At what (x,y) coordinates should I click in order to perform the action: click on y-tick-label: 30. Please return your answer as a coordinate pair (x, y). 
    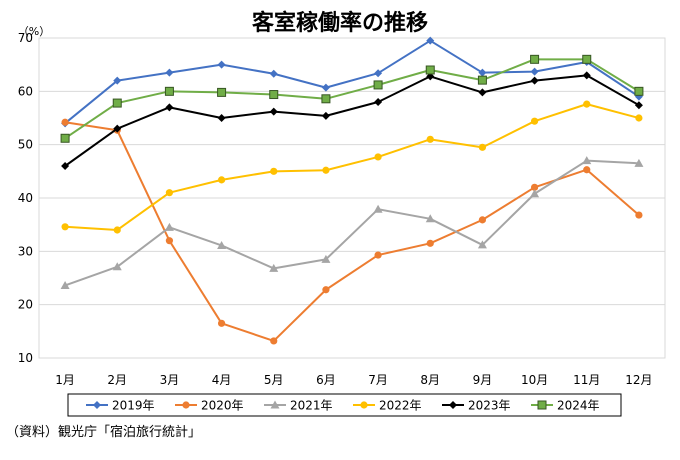
    Looking at the image, I should click on (25, 251).